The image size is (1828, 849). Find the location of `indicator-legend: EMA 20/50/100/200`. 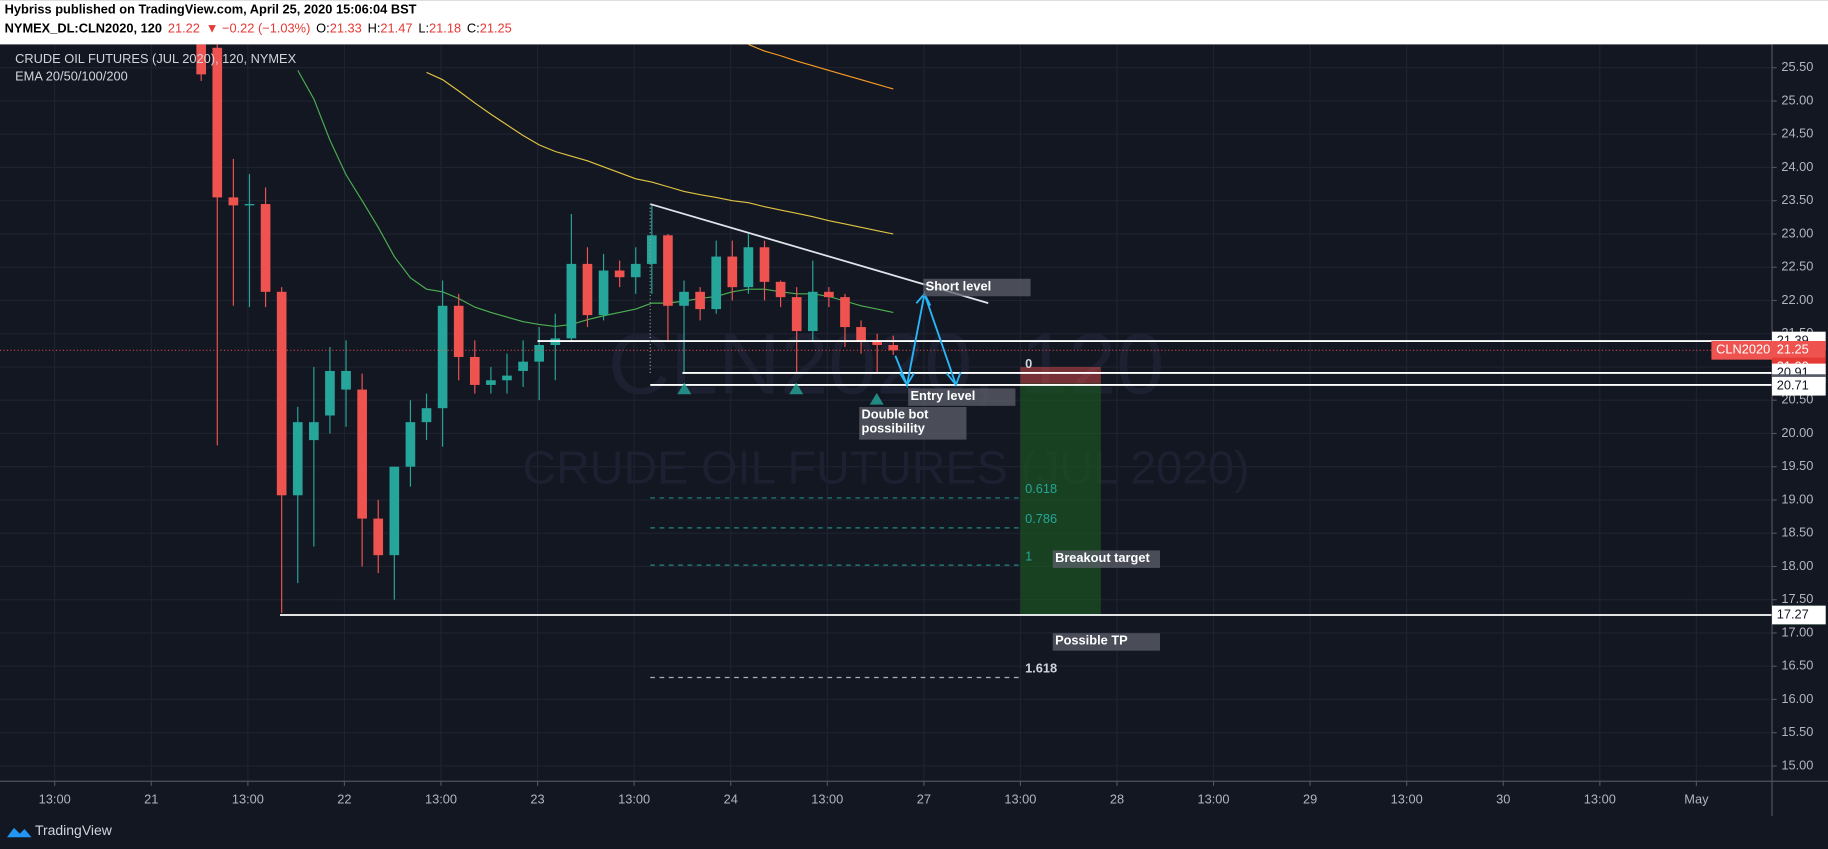

indicator-legend: EMA 20/50/100/200 is located at coordinates (71, 75).